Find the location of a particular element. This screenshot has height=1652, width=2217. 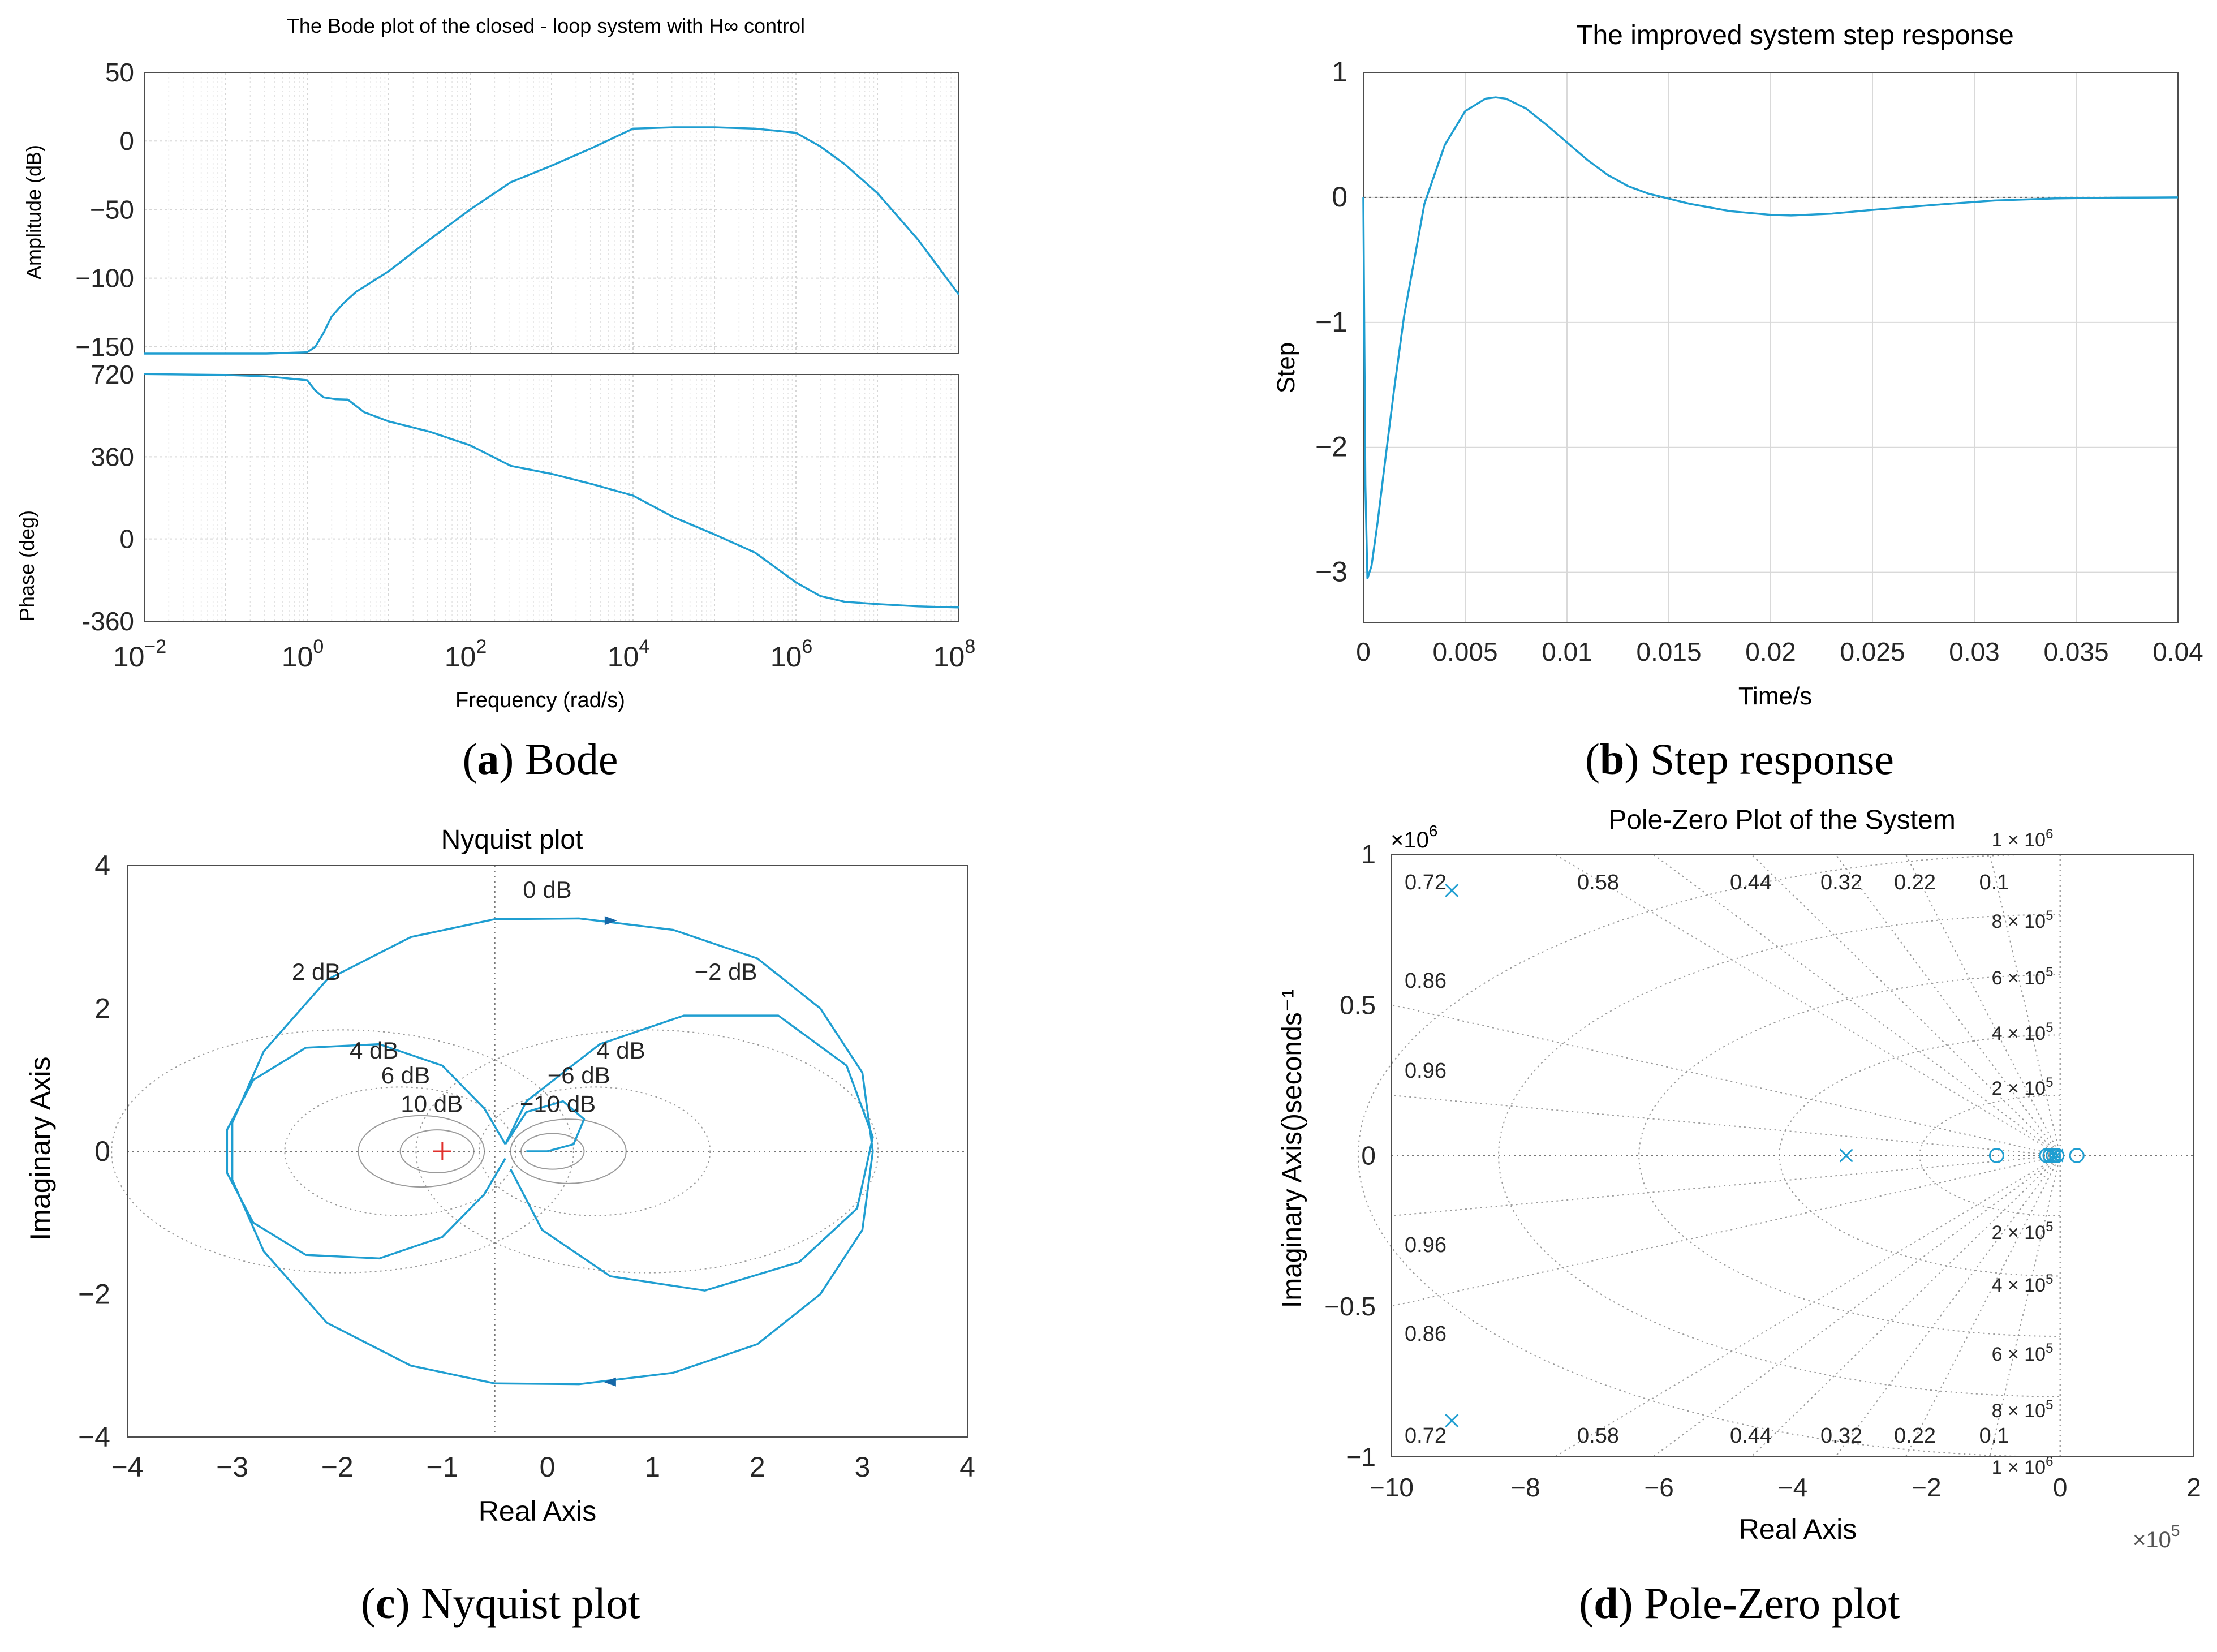

caption-d: (d) Pole-Zero plot is located at coordinates (1739, 1603).